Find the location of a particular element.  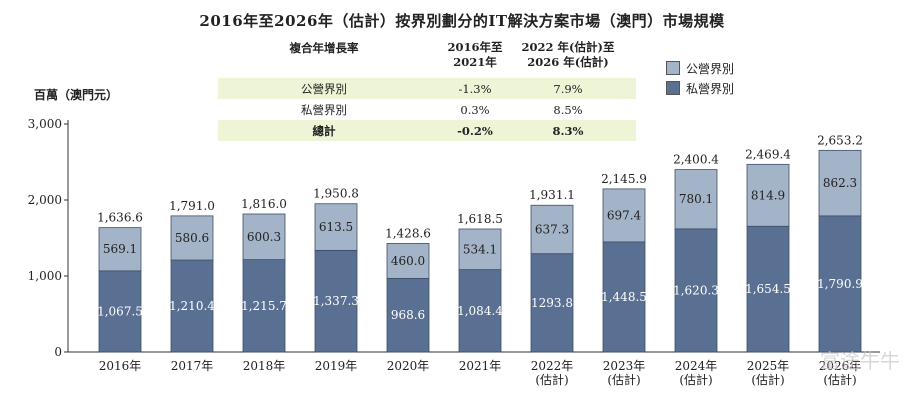

data-label-private: 1293.8 is located at coordinates (552, 303).